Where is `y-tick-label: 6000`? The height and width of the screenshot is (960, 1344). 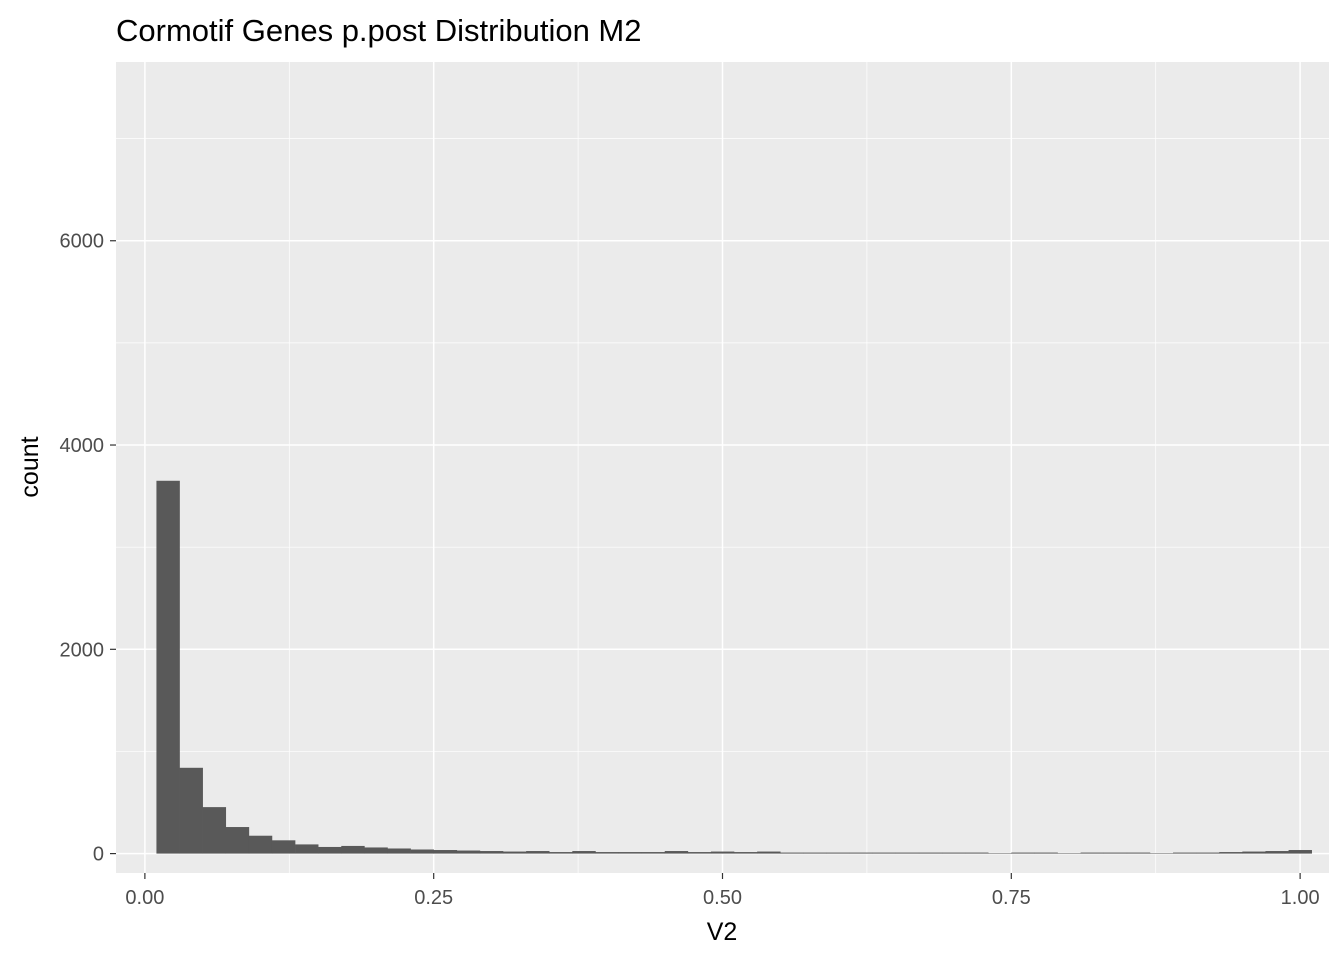 y-tick-label: 6000 is located at coordinates (82, 242).